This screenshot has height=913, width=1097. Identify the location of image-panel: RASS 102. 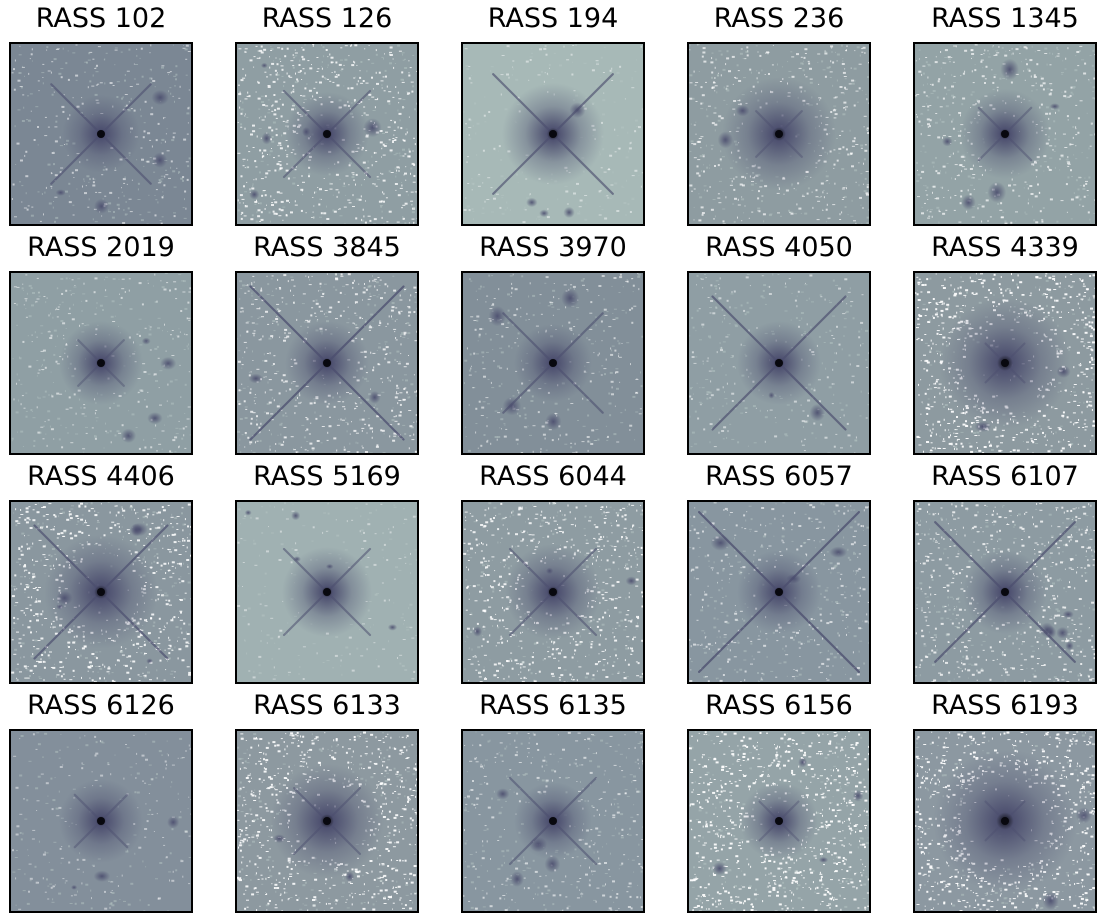
(101, 113).